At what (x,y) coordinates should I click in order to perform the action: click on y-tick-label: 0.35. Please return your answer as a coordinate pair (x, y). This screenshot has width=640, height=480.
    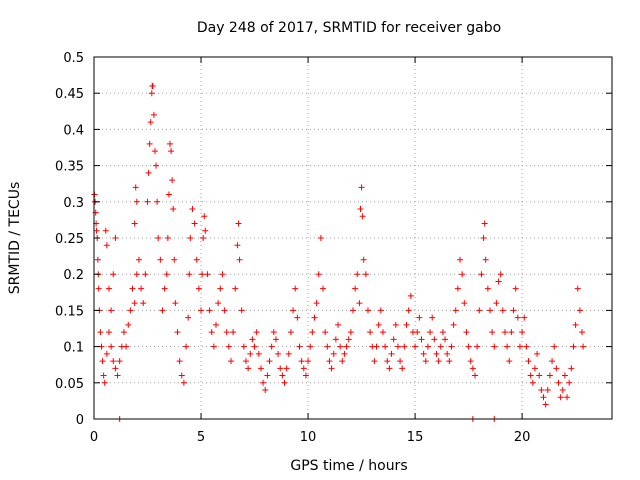
    Looking at the image, I should click on (69, 167).